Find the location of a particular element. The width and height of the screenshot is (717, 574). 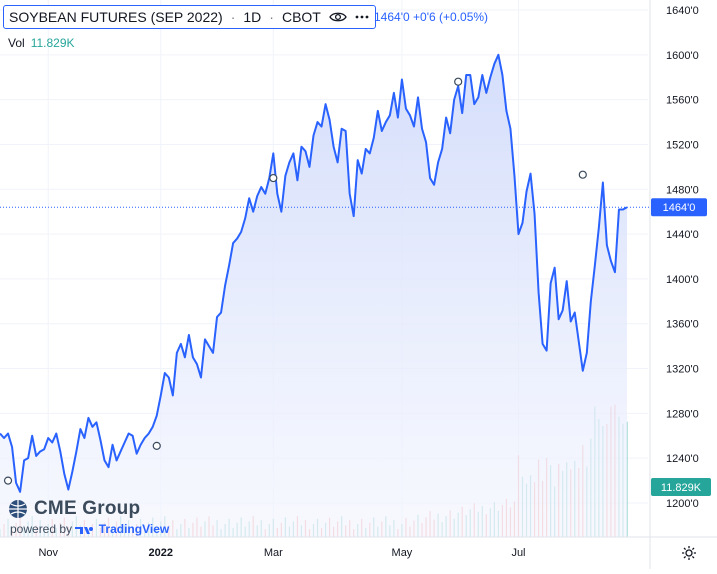

y-tick-label: 1280'0 is located at coordinates (682, 414).